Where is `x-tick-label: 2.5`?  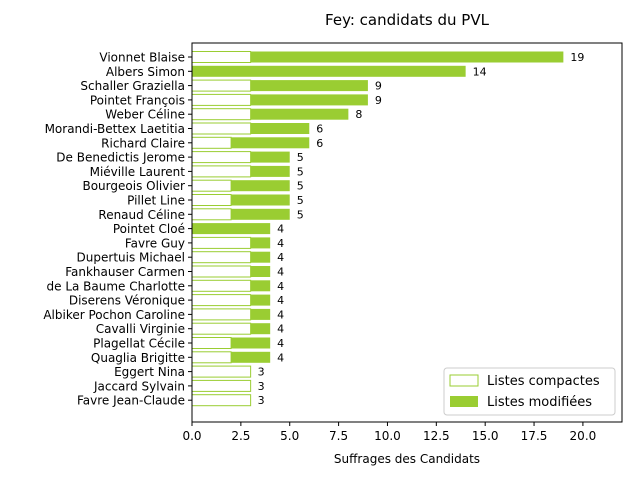 x-tick-label: 2.5 is located at coordinates (240, 436).